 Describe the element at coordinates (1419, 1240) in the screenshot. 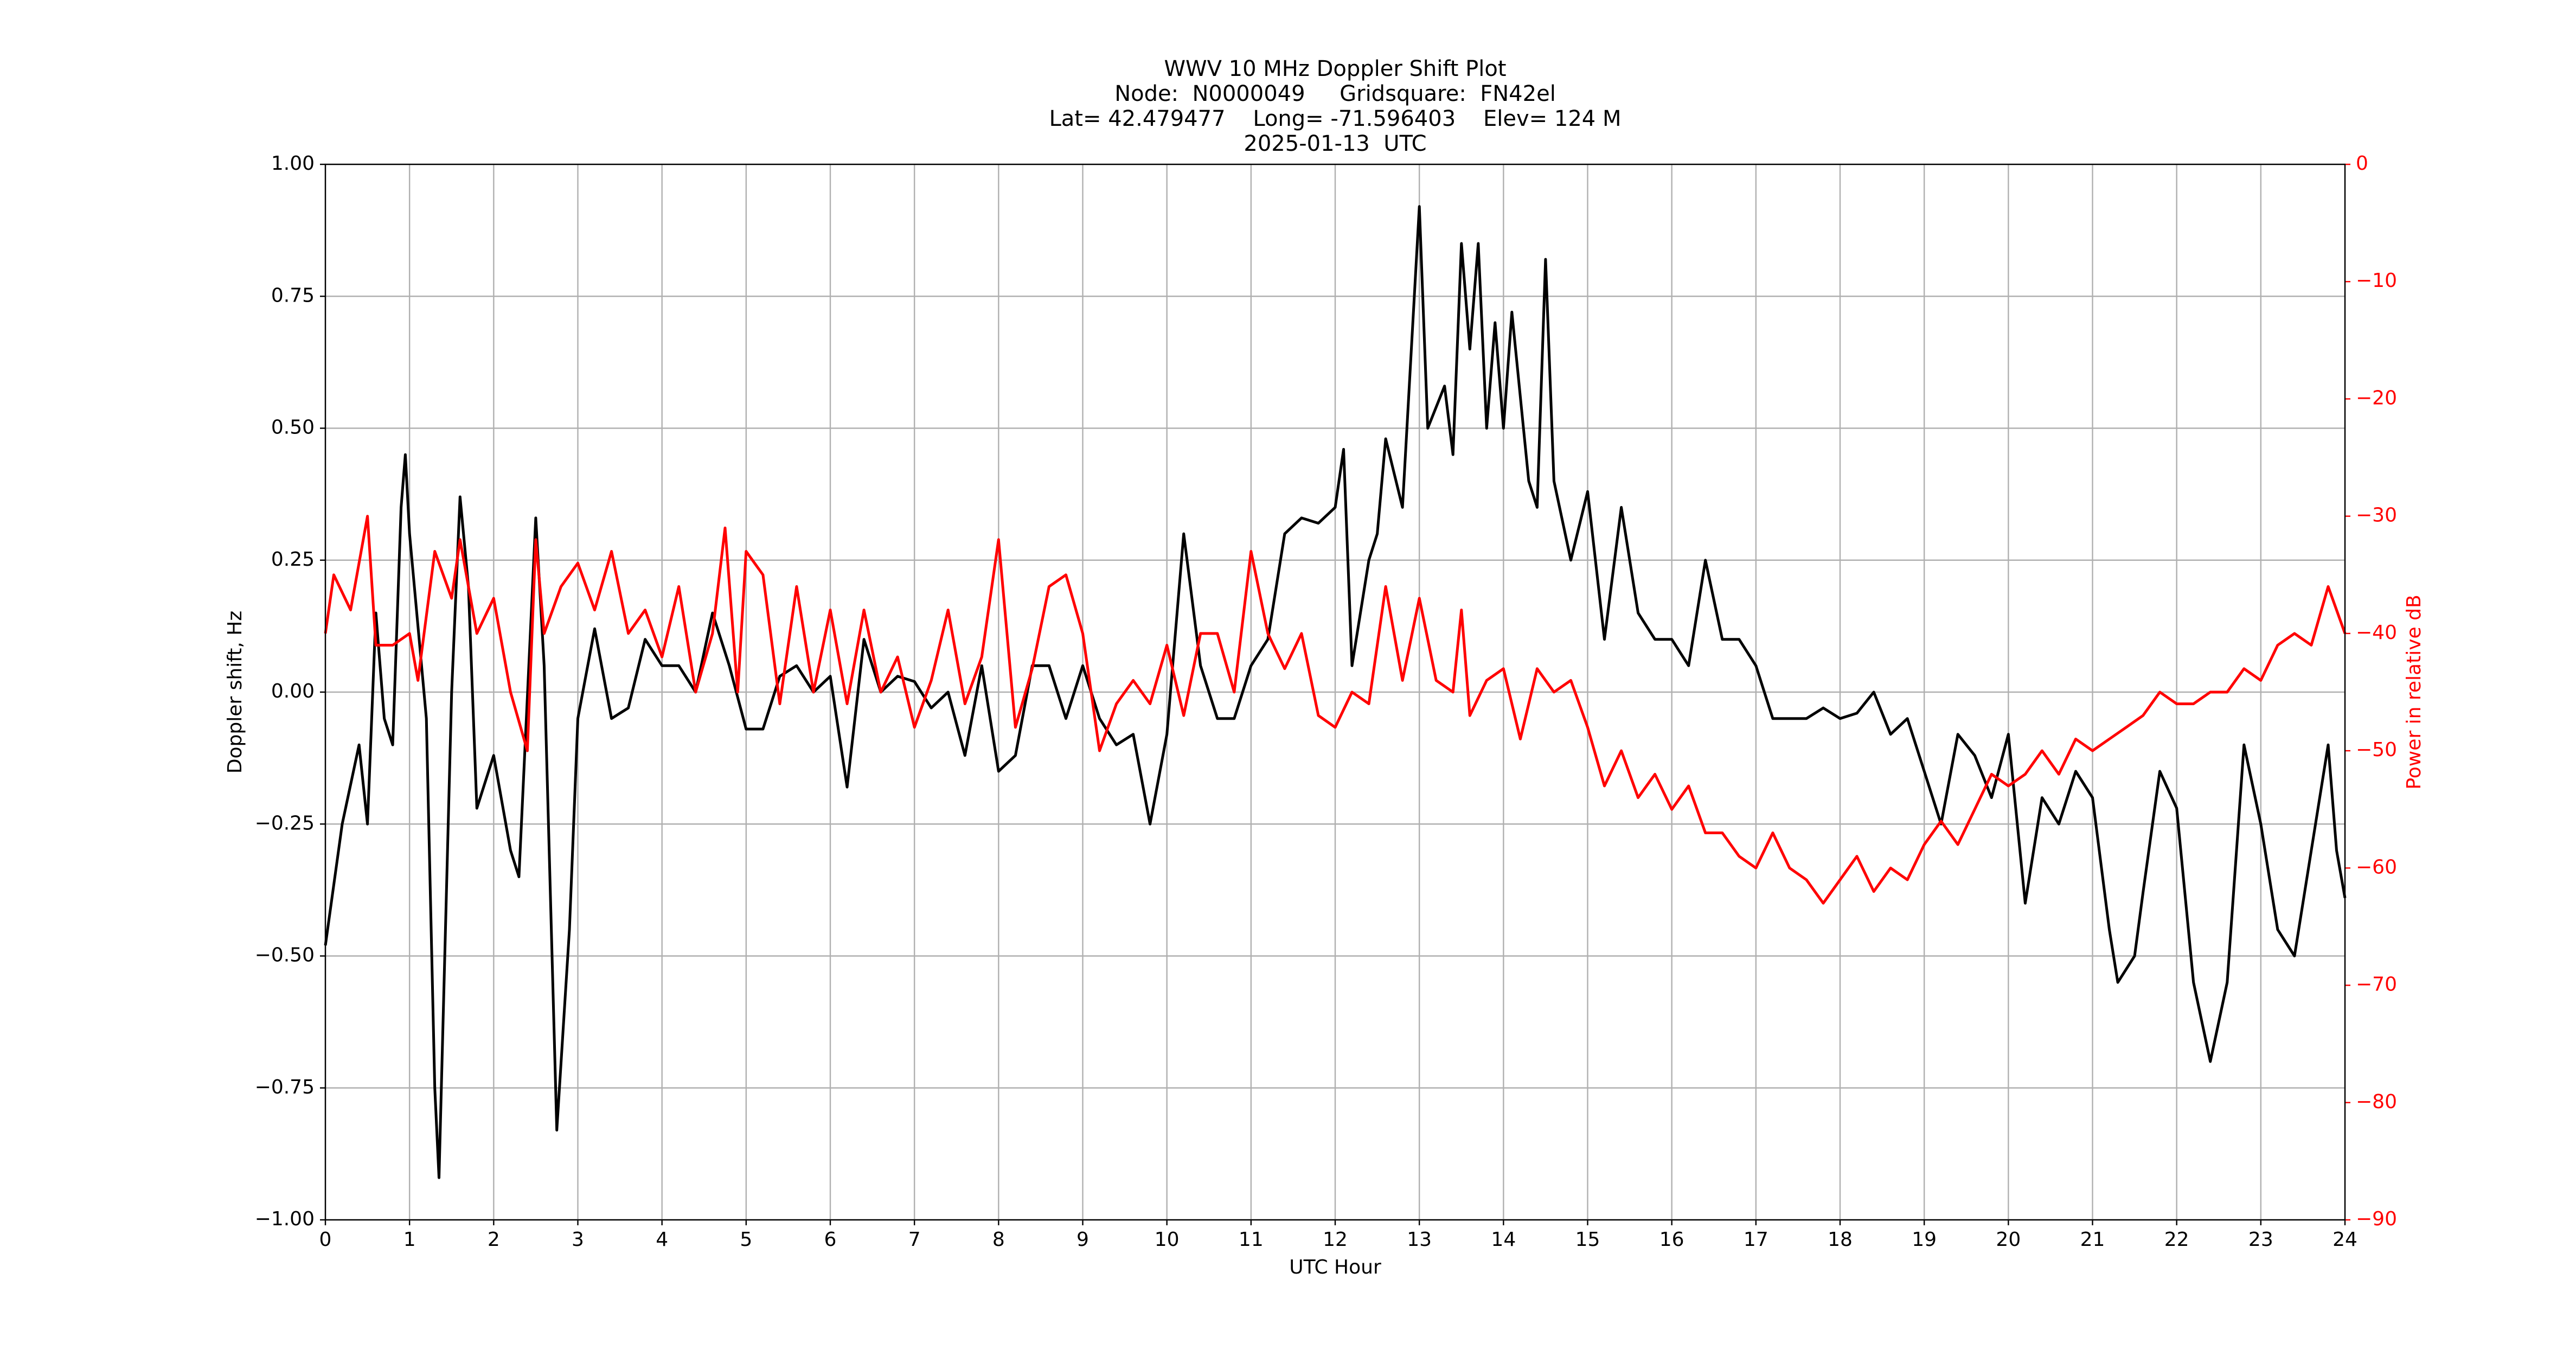

I see `x-tick-label: 13` at that location.